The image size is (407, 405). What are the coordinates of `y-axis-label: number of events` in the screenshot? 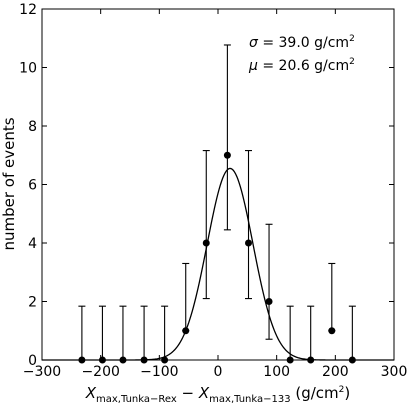 It's located at (9, 183).